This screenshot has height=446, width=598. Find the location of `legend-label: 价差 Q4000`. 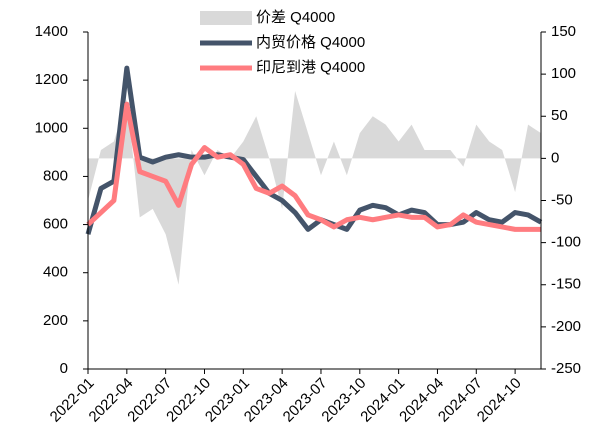

legend-label: 价差 Q4000 is located at coordinates (295, 17).